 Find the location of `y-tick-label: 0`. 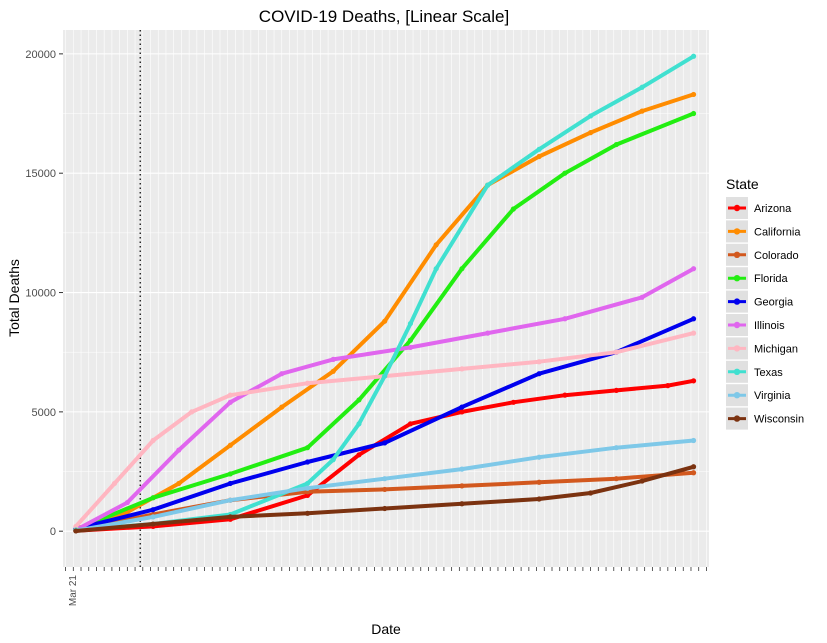

y-tick-label: 0 is located at coordinates (53, 532).